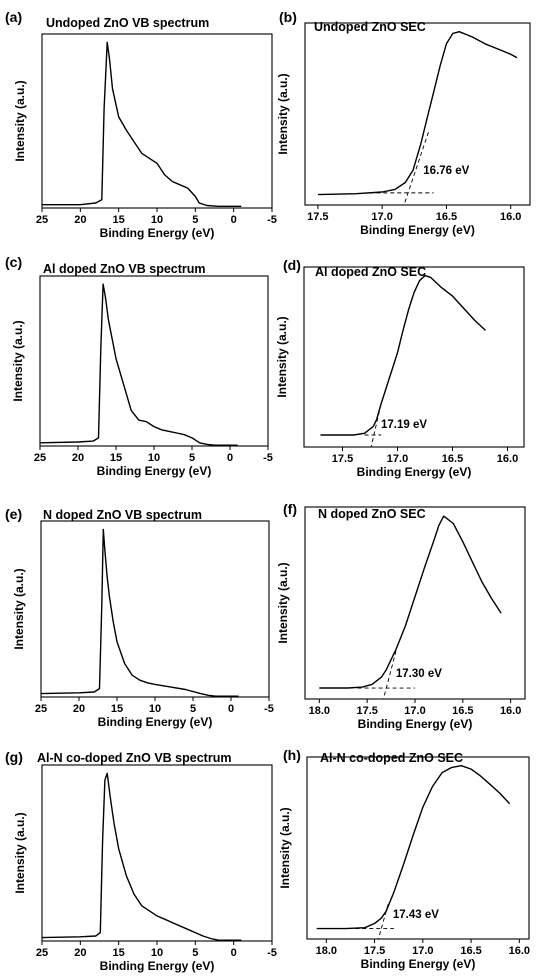  I want to click on cutoff-annotation: 17.19 eV, so click(404, 425).